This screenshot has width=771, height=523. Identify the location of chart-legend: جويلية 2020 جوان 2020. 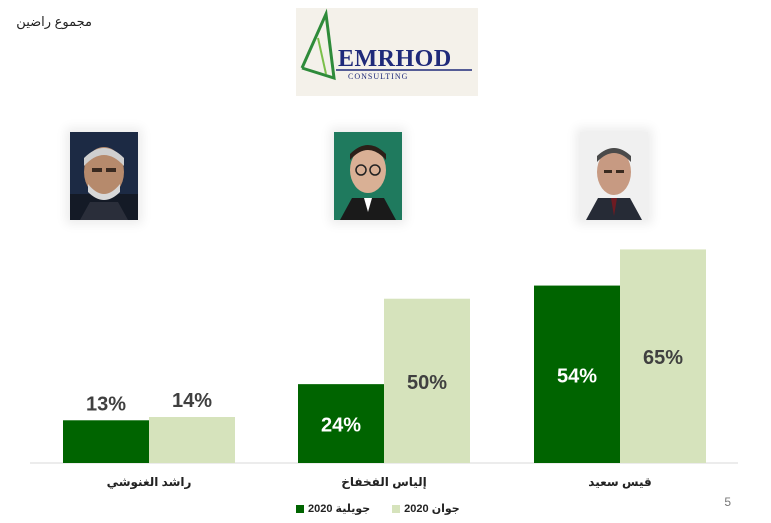
(378, 508).